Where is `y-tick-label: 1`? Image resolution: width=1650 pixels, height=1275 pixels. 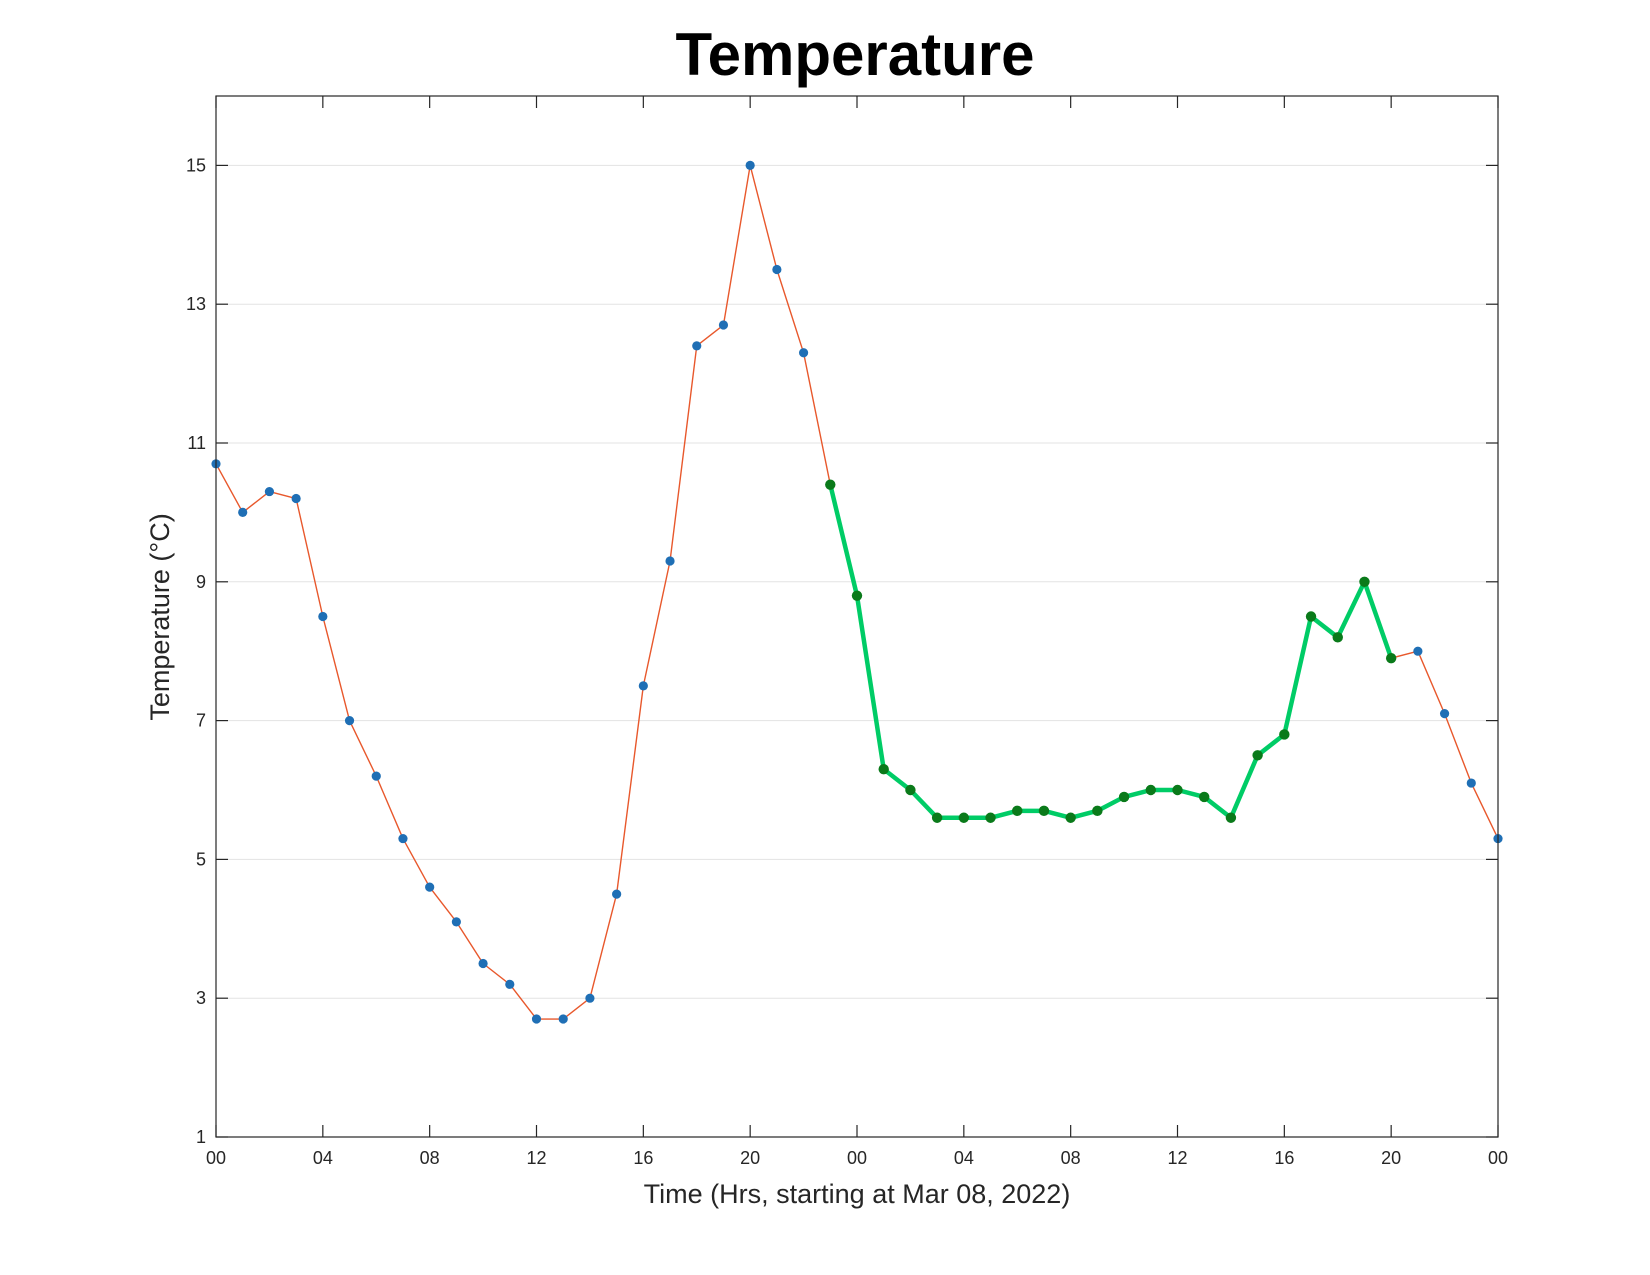
y-tick-label: 1 is located at coordinates (201, 1137).